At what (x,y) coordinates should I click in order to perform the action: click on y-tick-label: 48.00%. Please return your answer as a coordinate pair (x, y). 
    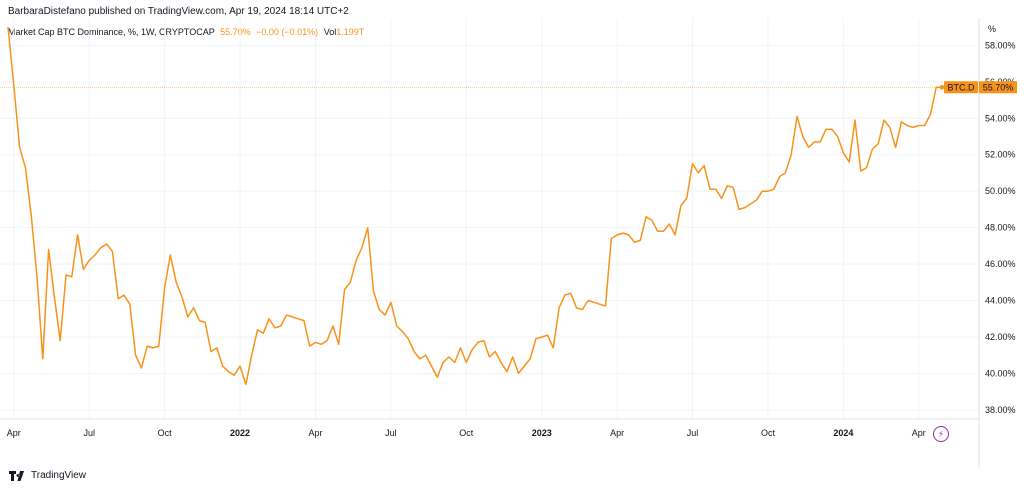
    Looking at the image, I should click on (1000, 228).